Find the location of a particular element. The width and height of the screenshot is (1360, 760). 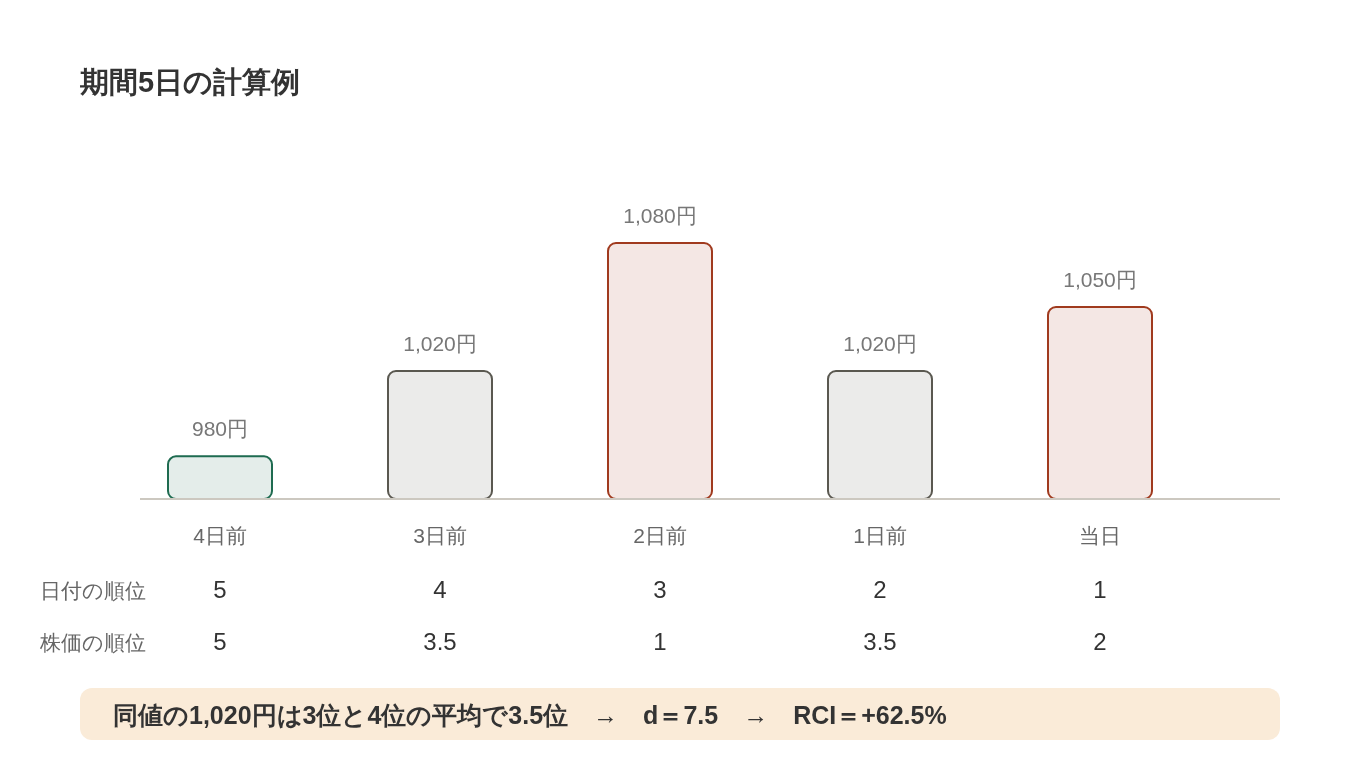

x-tick-label: 2日前 is located at coordinates (660, 535).